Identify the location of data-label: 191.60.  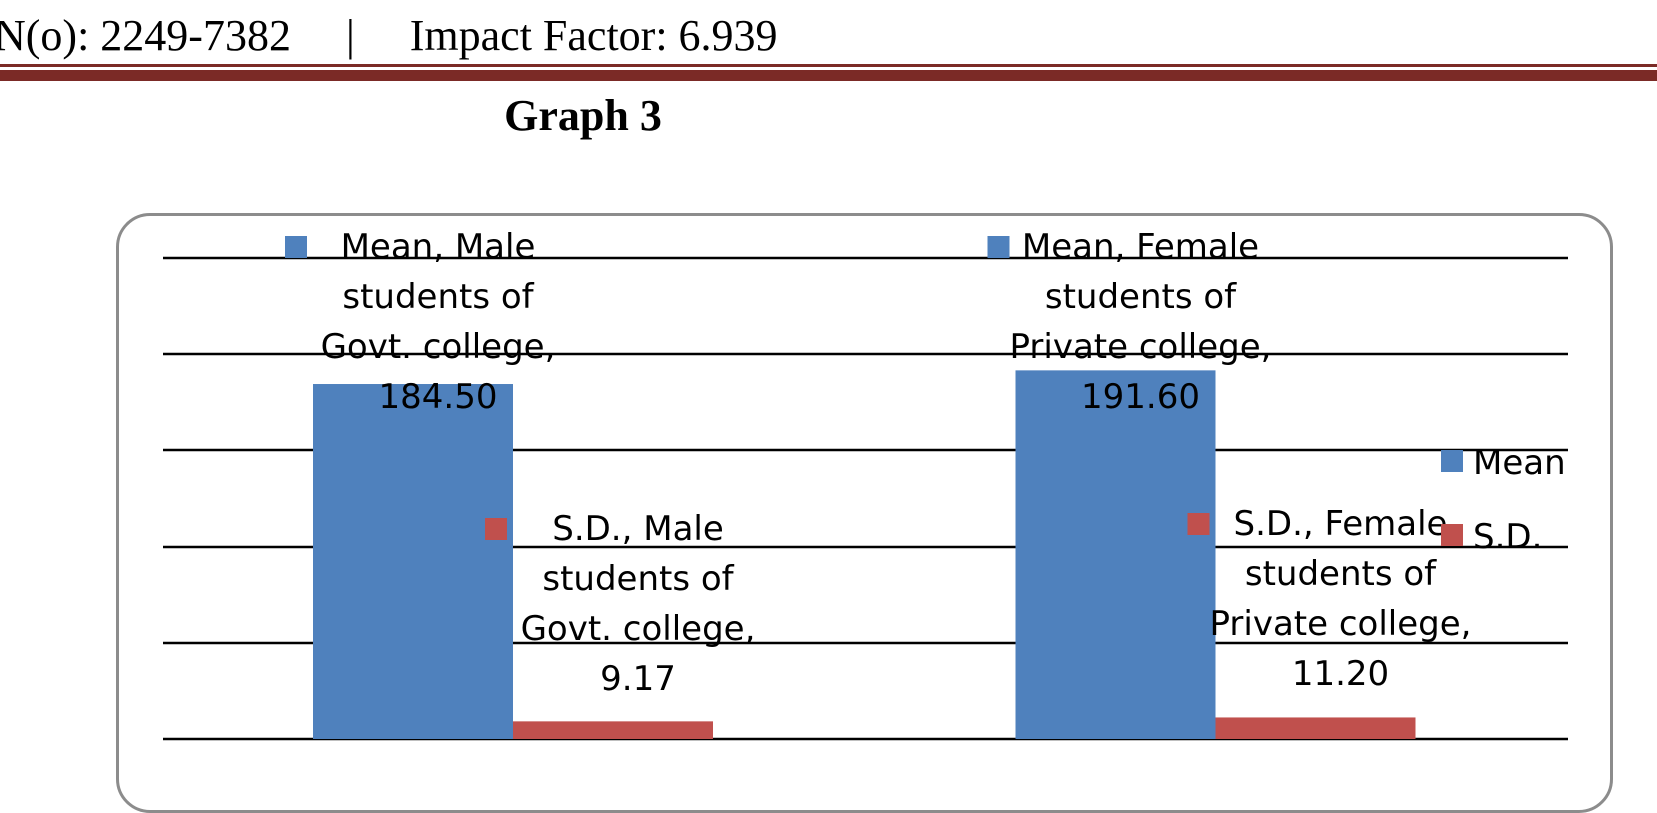
(1140, 397).